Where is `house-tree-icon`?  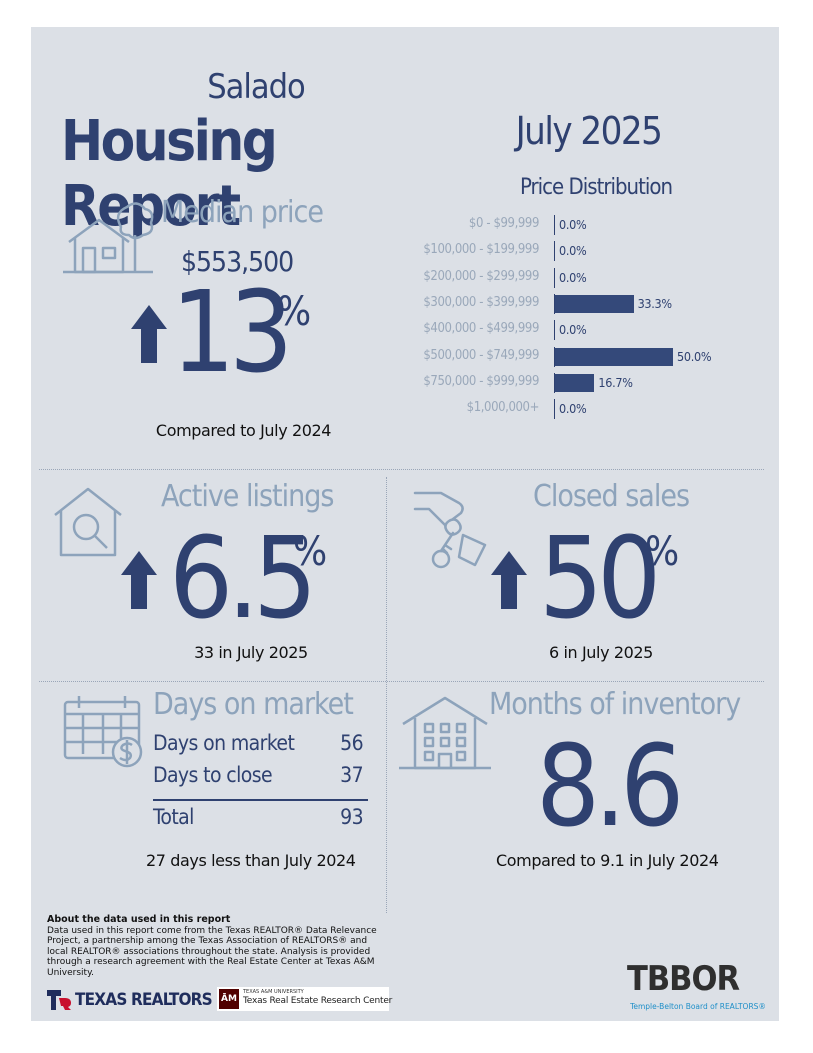
house-tree-icon is located at coordinates (108, 238).